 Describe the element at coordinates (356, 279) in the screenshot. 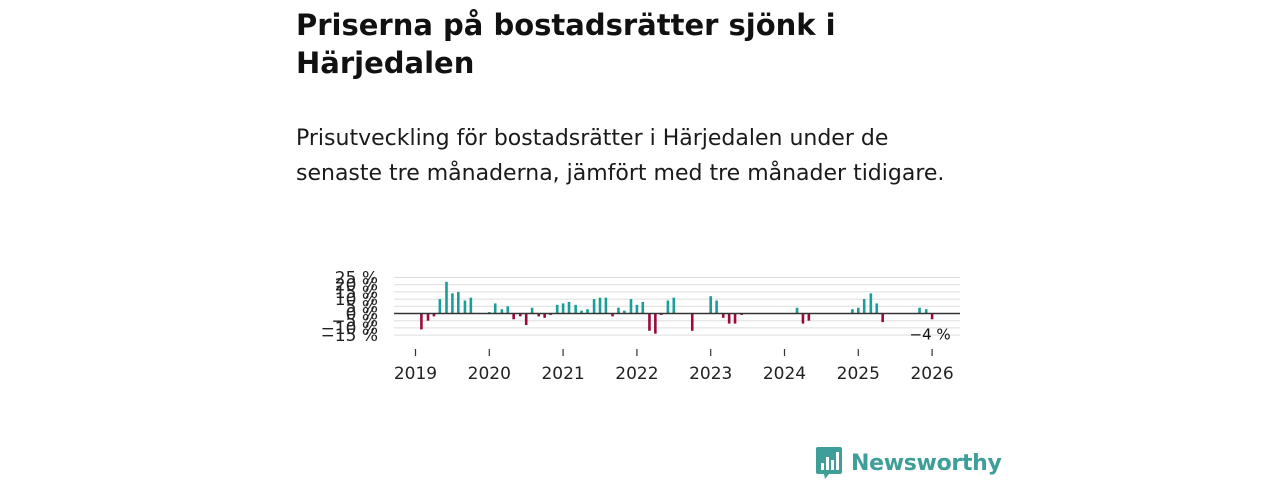

I see `y-tick-label: 25 %` at that location.